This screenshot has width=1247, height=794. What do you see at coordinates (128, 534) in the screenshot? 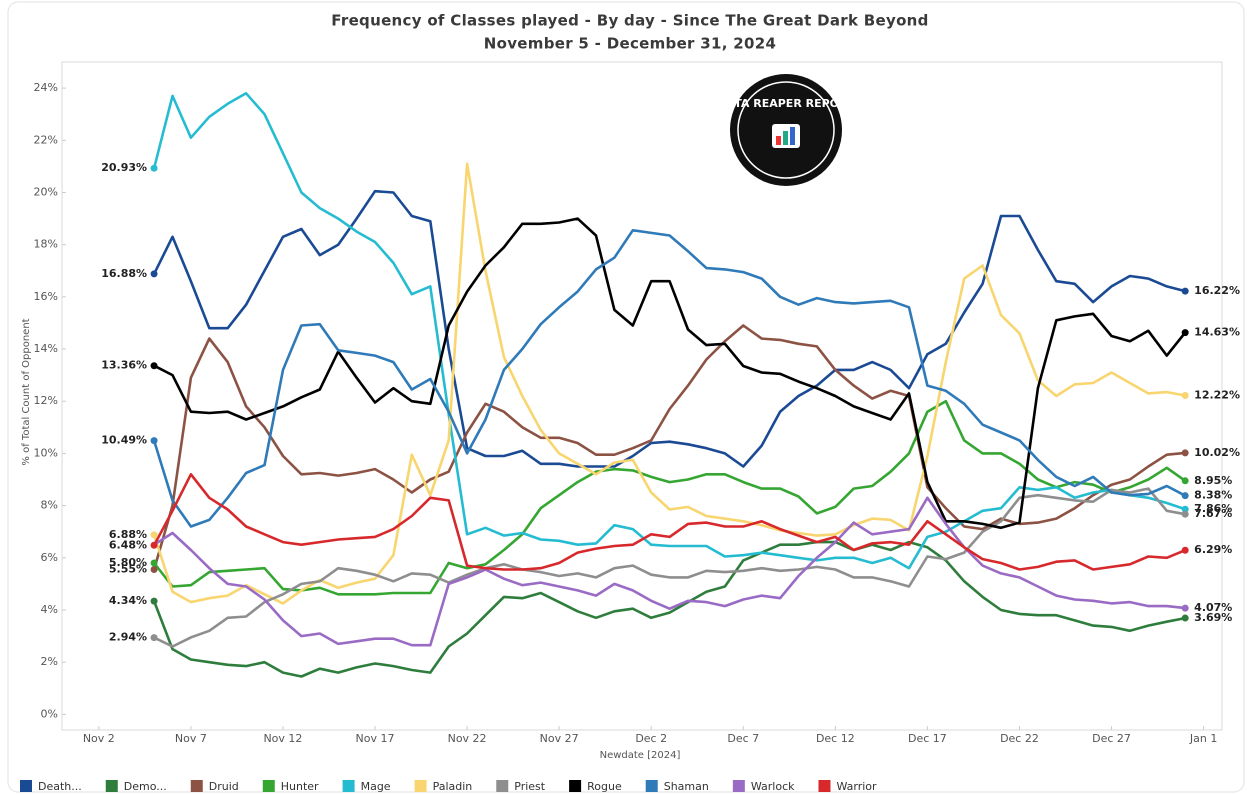
I see `data-label: 6.88%` at bounding box center [128, 534].